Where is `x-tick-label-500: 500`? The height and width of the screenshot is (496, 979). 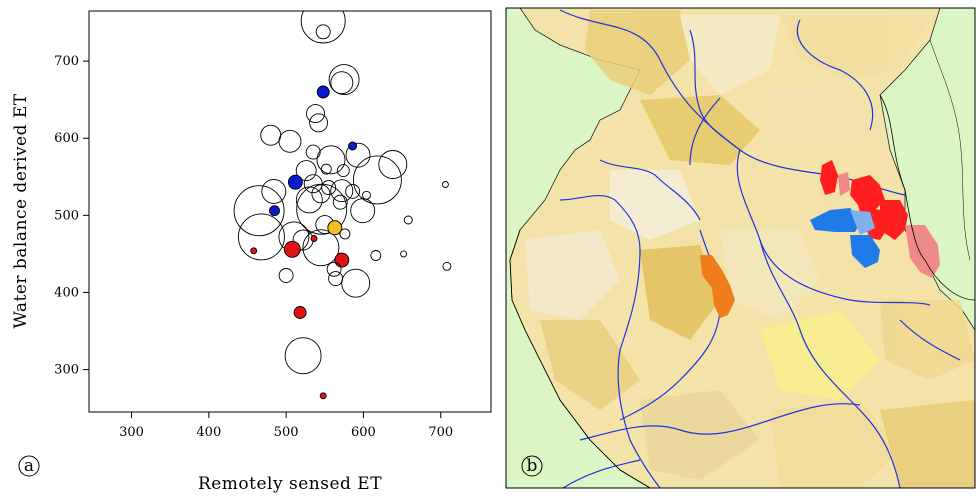 x-tick-label-500: 500 is located at coordinates (286, 432).